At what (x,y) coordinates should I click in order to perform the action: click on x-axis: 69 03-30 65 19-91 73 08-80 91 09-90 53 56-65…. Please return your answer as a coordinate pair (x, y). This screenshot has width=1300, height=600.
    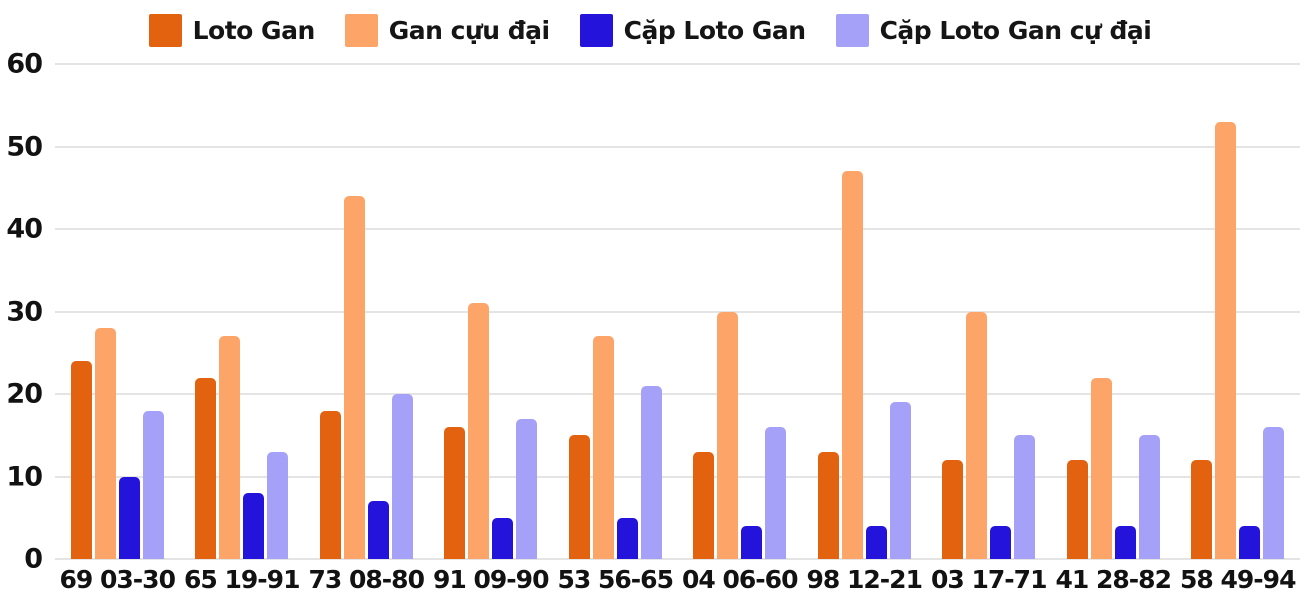
    Looking at the image, I should click on (677, 582).